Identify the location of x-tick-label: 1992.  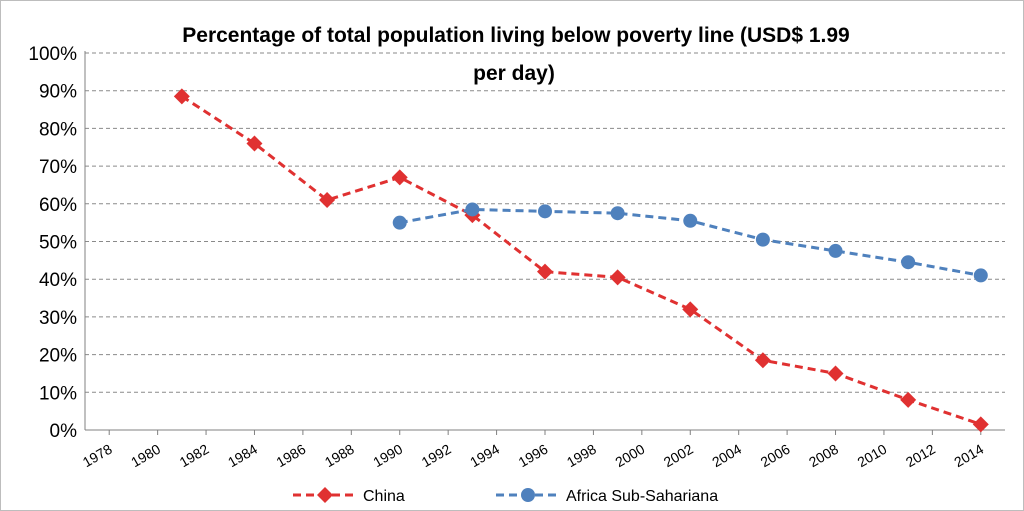
(436, 456).